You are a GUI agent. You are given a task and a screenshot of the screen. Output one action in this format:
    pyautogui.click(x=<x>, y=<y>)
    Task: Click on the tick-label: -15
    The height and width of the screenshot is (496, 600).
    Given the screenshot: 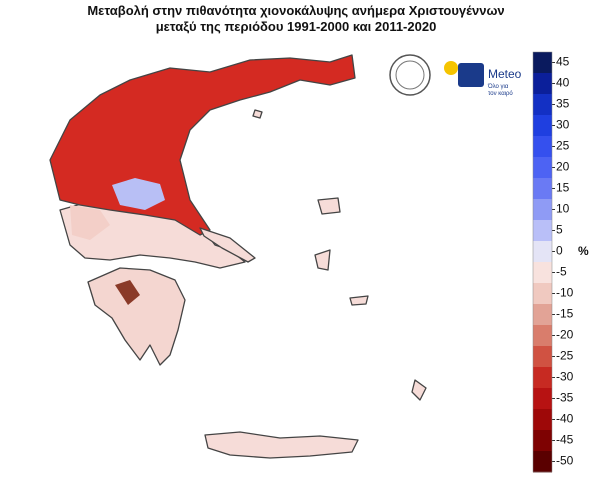 What is the action you would take?
    pyautogui.click(x=565, y=314)
    